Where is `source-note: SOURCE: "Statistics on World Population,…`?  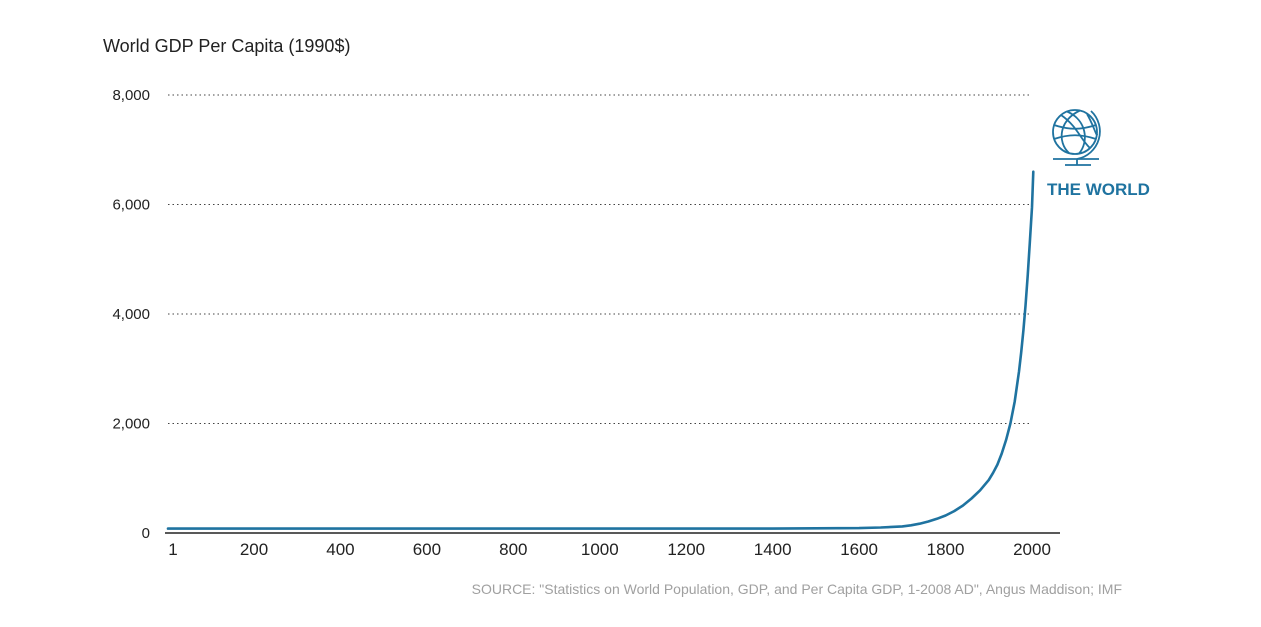
source-note: SOURCE: "Statistics on World Population,… is located at coordinates (797, 589).